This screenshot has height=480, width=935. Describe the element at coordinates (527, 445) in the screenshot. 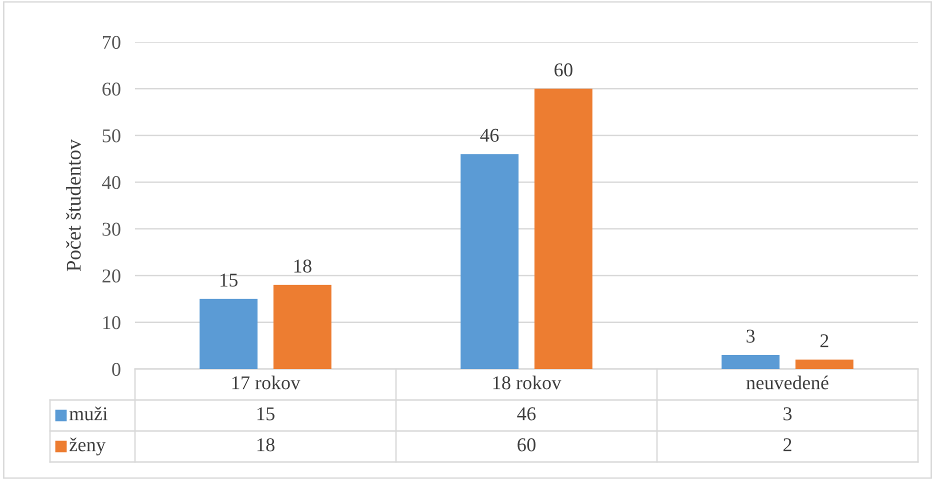

I see `data-label: 60` at that location.